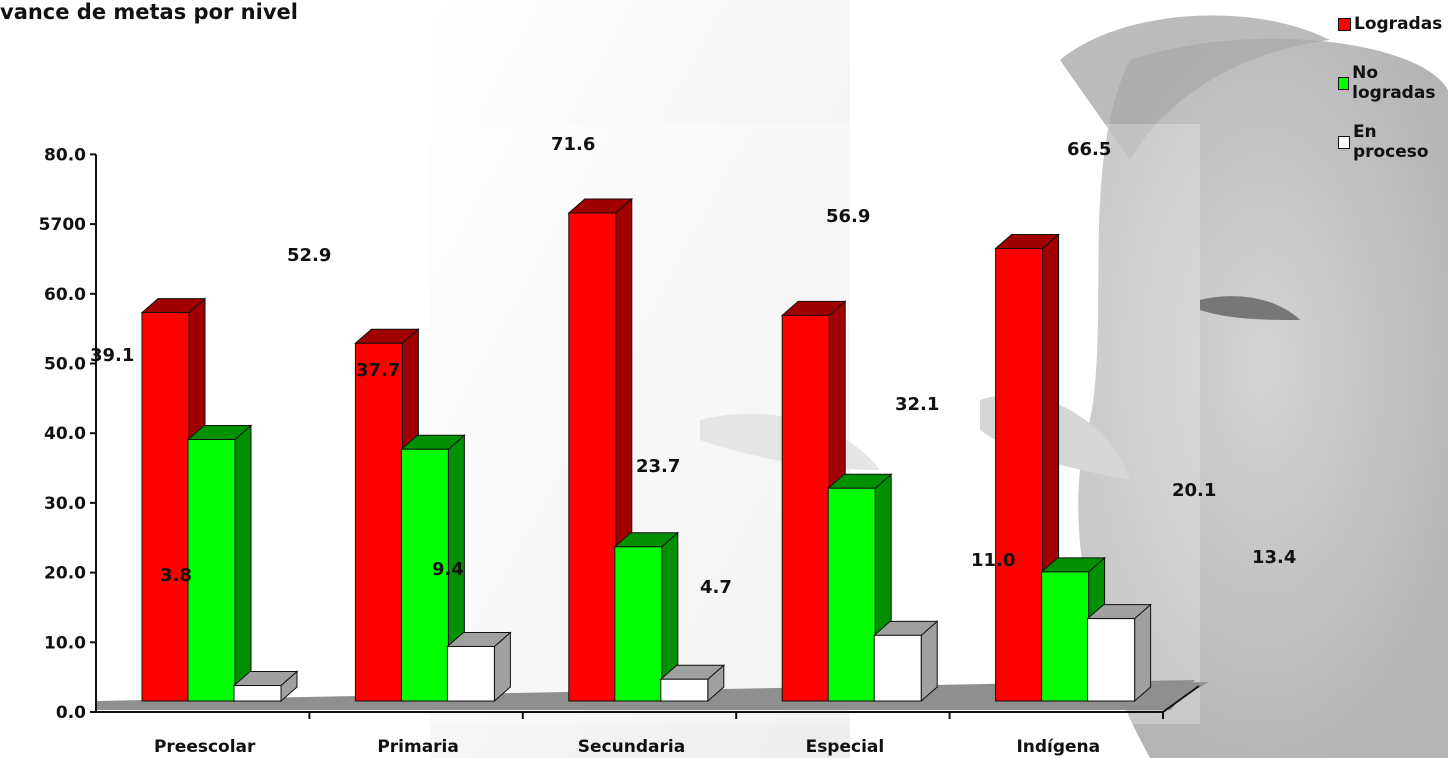 The image size is (1448, 758). Describe the element at coordinates (1065, 636) in the screenshot. I see `bar-no-logradas-indigena` at that location.